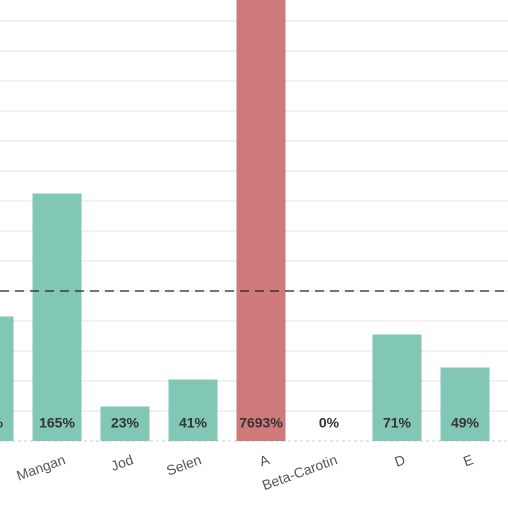 The image size is (508, 508). I want to click on x-tick-label: E, so click(468, 460).